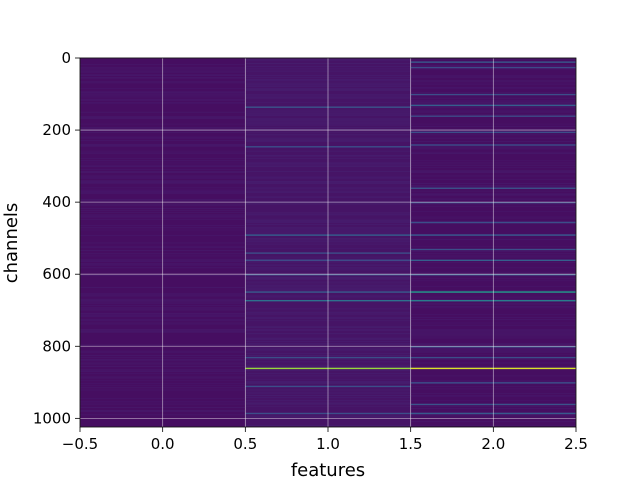 The height and width of the screenshot is (484, 640). What do you see at coordinates (493, 444) in the screenshot?
I see `x-tick-label: 2.0` at bounding box center [493, 444].